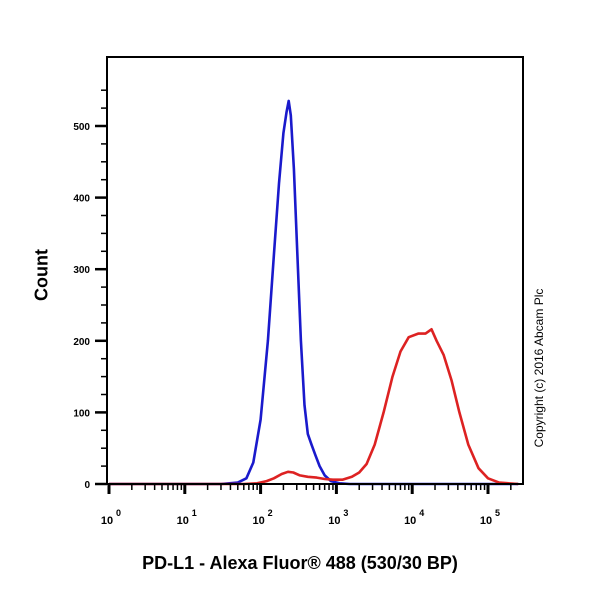 The width and height of the screenshot is (600, 600). Describe the element at coordinates (81, 413) in the screenshot. I see `y-tick-label: 100` at that location.